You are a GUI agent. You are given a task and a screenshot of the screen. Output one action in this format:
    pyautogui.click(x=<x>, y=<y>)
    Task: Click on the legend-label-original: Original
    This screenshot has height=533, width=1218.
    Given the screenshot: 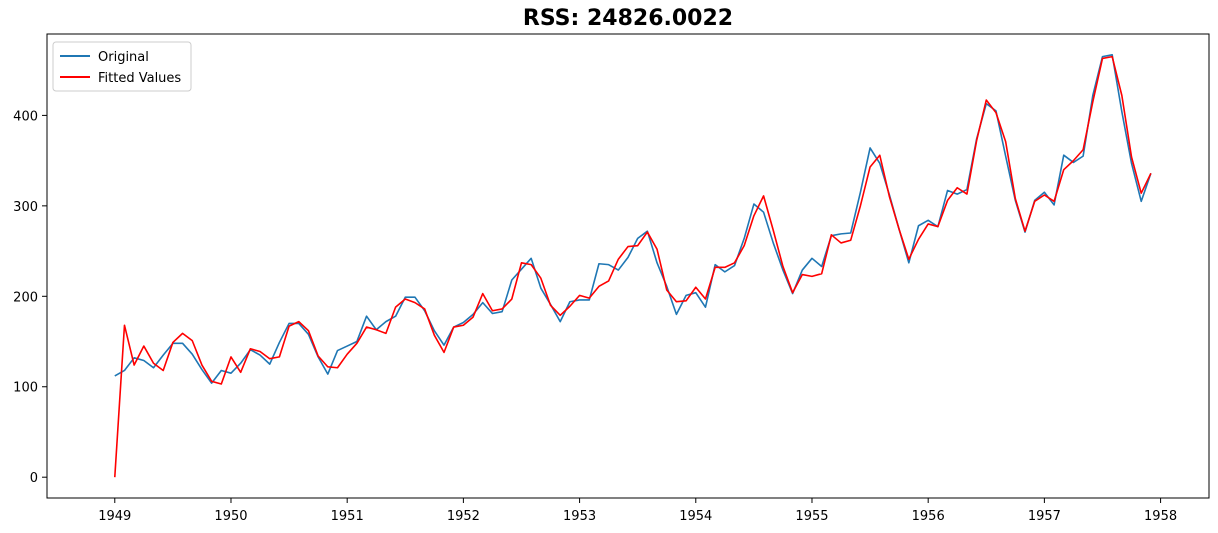 What is the action you would take?
    pyautogui.click(x=123, y=57)
    